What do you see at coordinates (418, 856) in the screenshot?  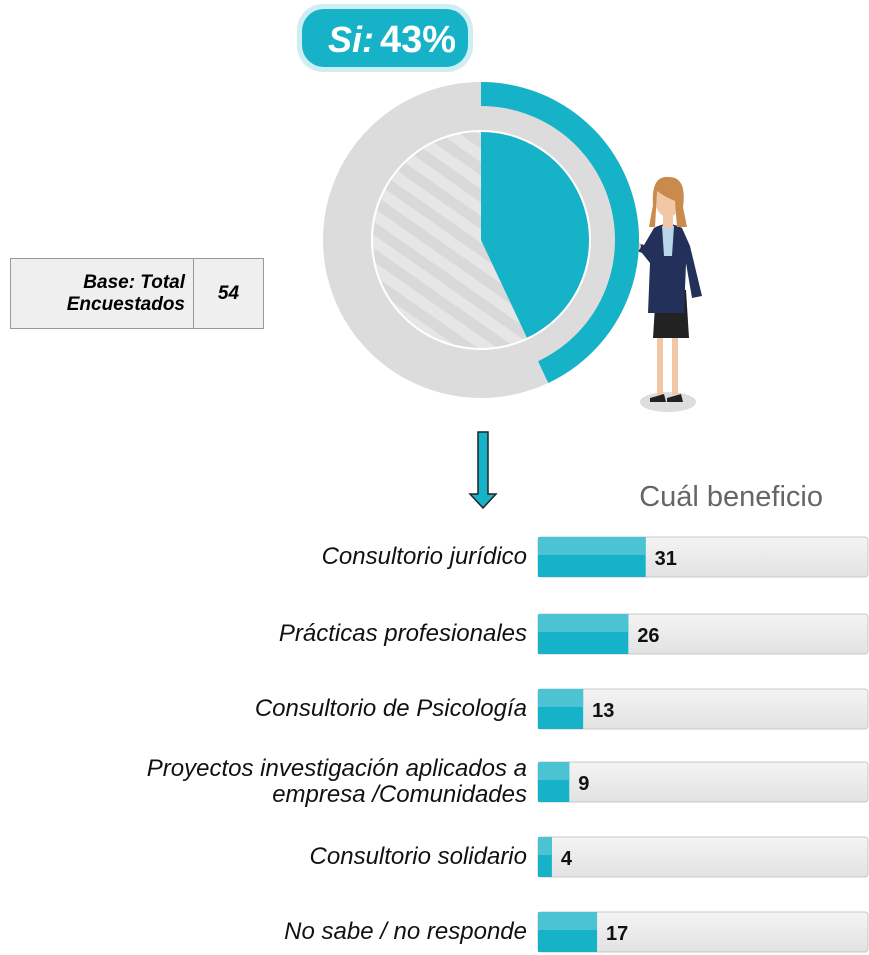 I see `category-label: Consultorio solidario` at bounding box center [418, 856].